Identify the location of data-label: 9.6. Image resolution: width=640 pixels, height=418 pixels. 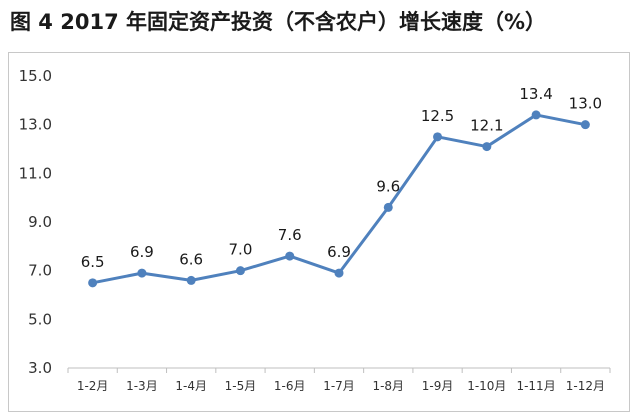
(388, 186).